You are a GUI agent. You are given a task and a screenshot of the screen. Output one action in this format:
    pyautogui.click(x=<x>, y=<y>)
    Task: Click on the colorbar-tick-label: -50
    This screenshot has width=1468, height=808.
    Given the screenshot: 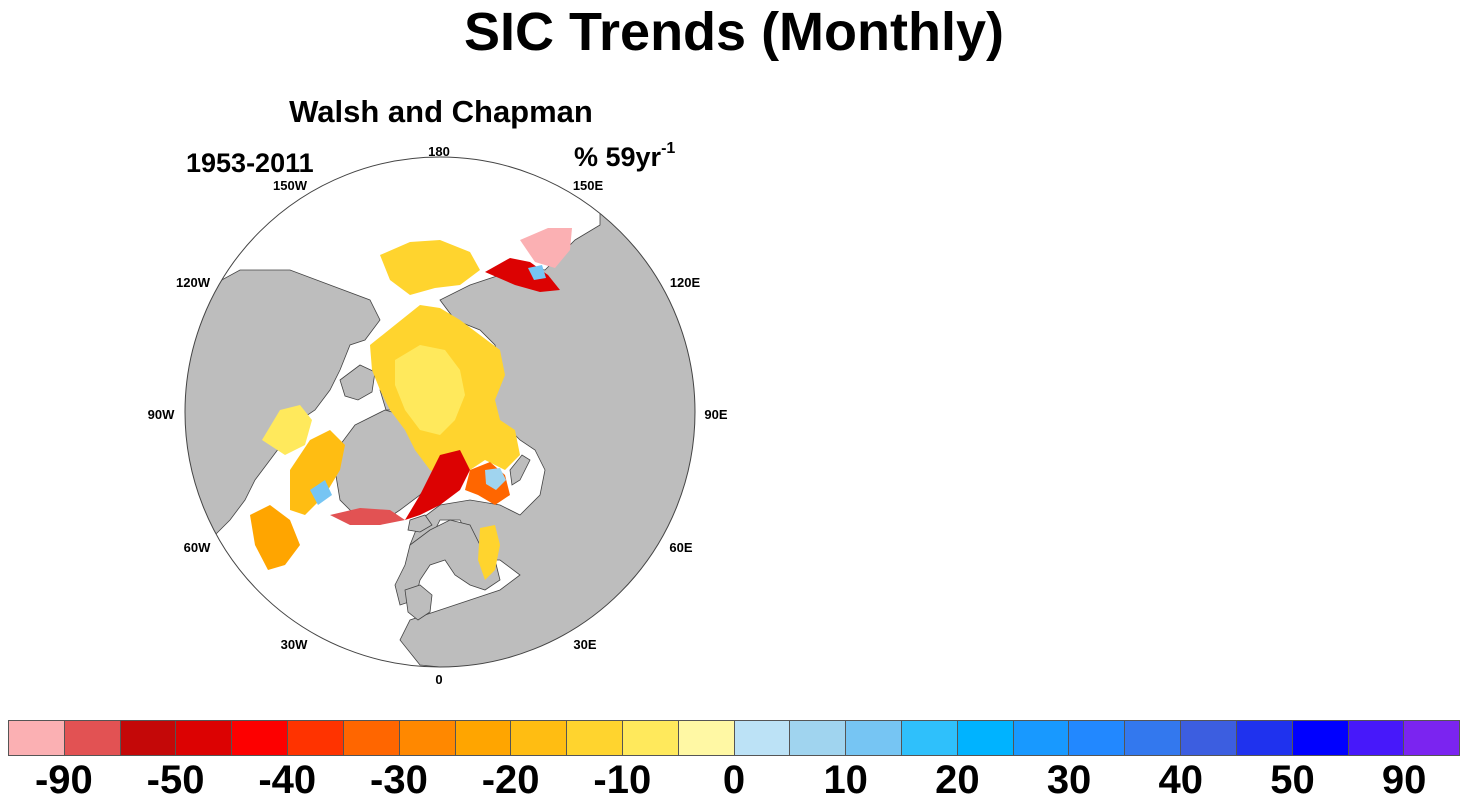 What is the action you would take?
    pyautogui.click(x=175, y=780)
    